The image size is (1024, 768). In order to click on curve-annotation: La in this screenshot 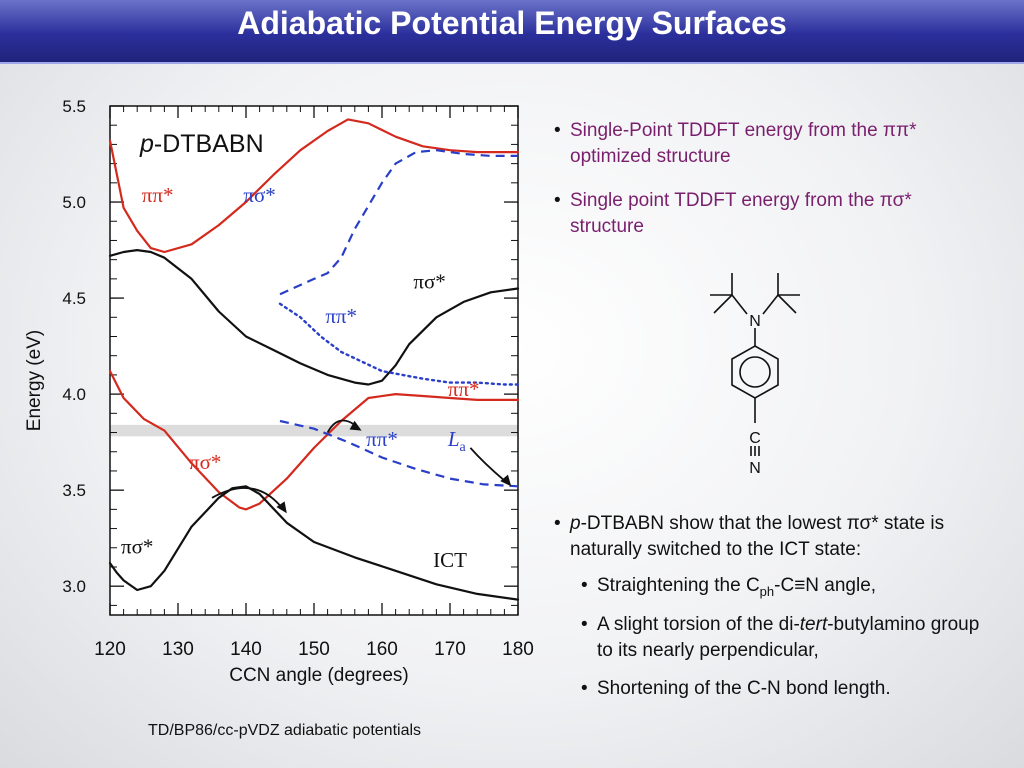, I will do `click(457, 441)`.